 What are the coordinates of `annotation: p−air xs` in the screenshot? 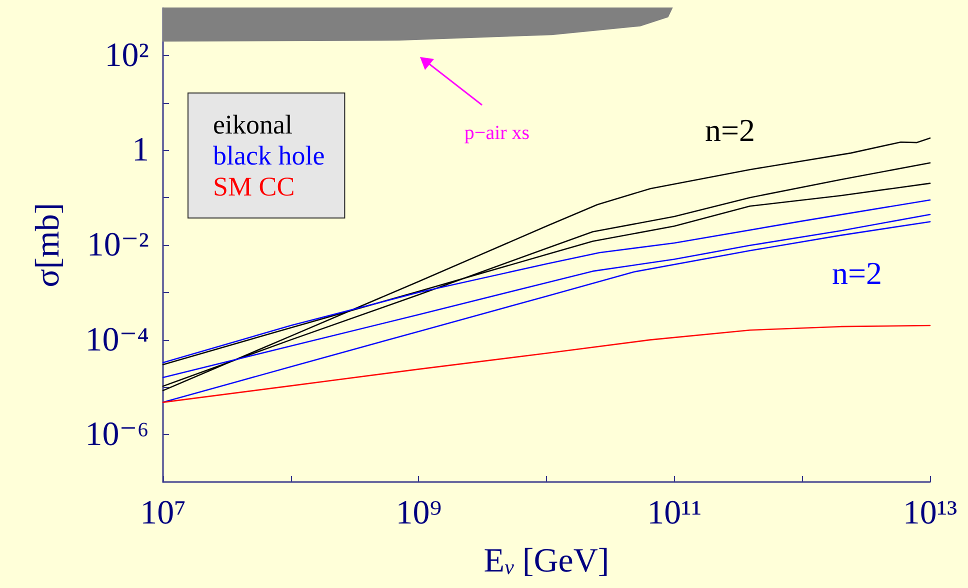 It's located at (497, 133).